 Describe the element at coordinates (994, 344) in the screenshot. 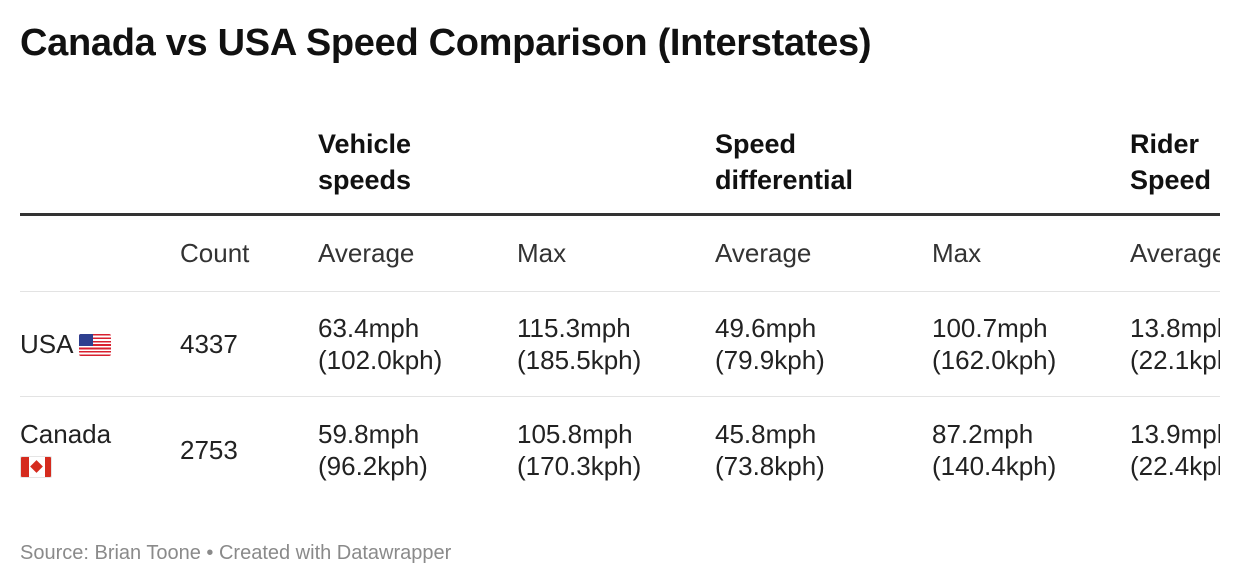

I see `diff-max-cell: 100.7mph (162.0kph)` at that location.